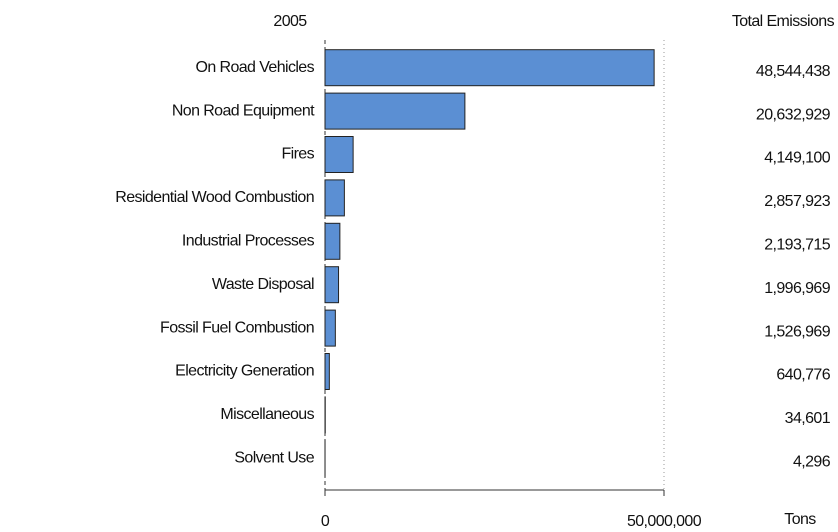 This screenshot has width=838, height=532. Describe the element at coordinates (325, 521) in the screenshot. I see `x-tick-label: 0` at that location.